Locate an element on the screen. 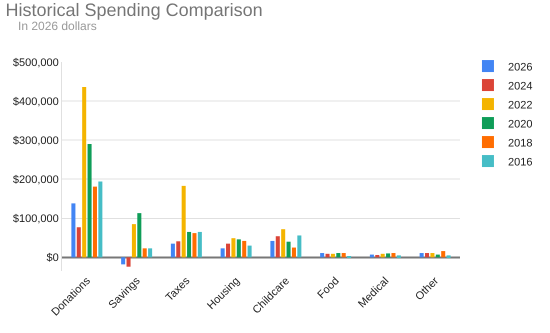 This screenshot has width=550, height=333. y-tick-label: $100,000 is located at coordinates (35, 219).